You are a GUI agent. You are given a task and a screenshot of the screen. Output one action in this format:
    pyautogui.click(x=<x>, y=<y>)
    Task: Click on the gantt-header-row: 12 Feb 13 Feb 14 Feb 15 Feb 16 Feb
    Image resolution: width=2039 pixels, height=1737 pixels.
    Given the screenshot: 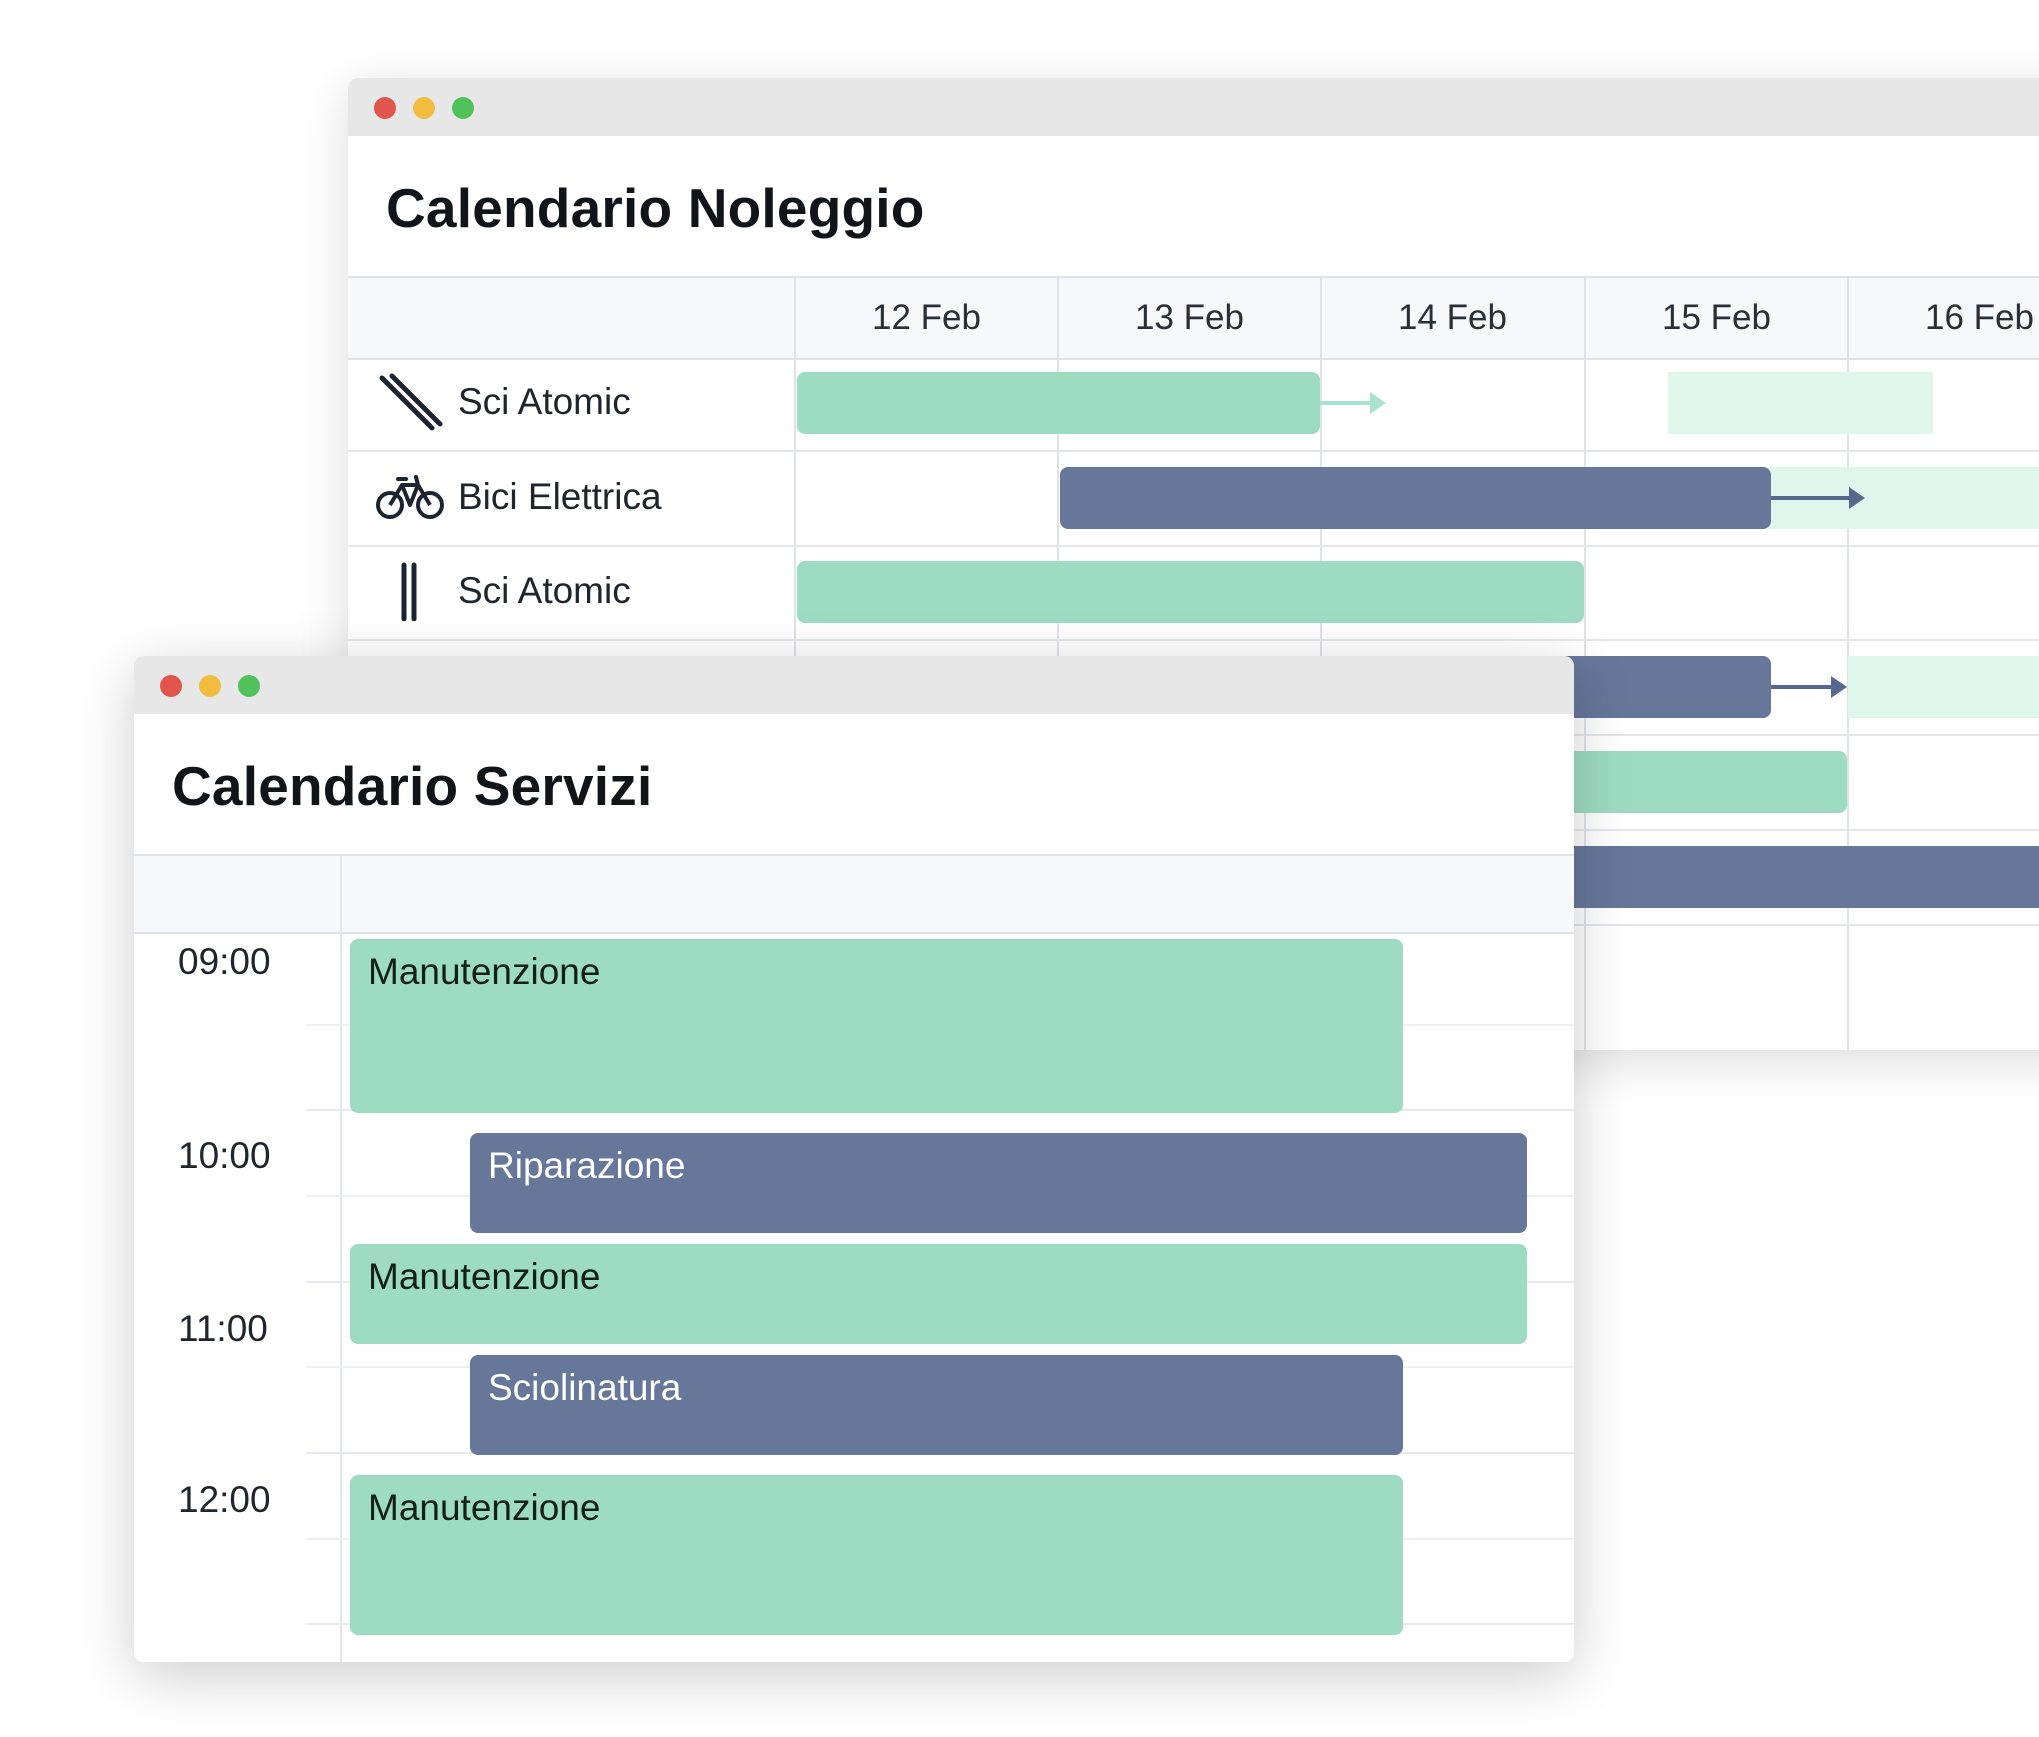 What is the action you would take?
    pyautogui.click(x=1193, y=318)
    